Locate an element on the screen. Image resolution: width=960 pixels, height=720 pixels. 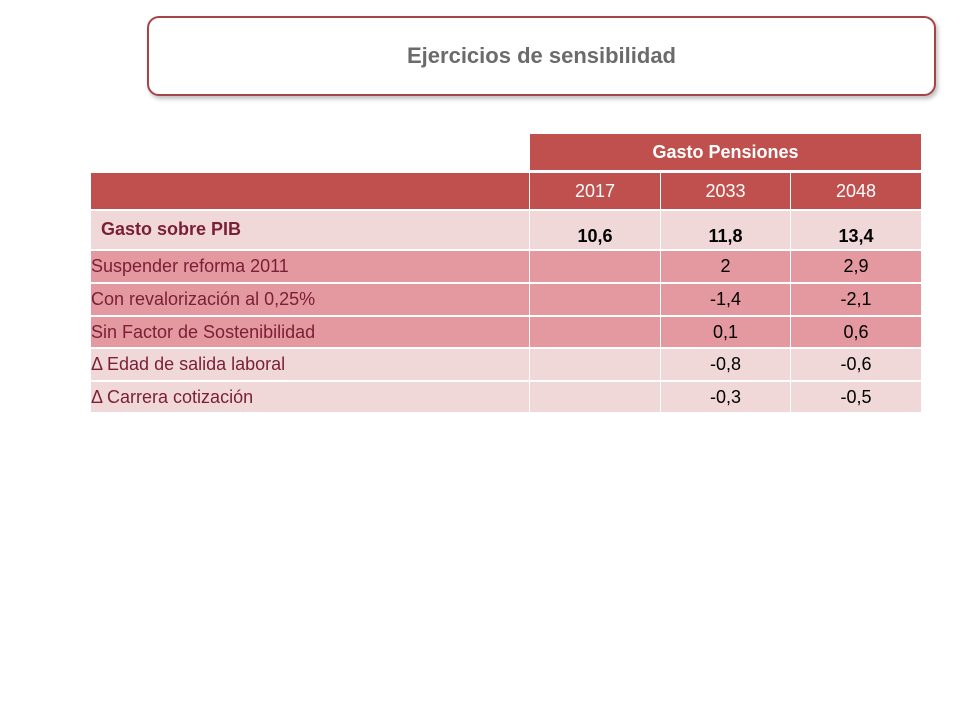
table-cell: -0,5 is located at coordinates (856, 397).